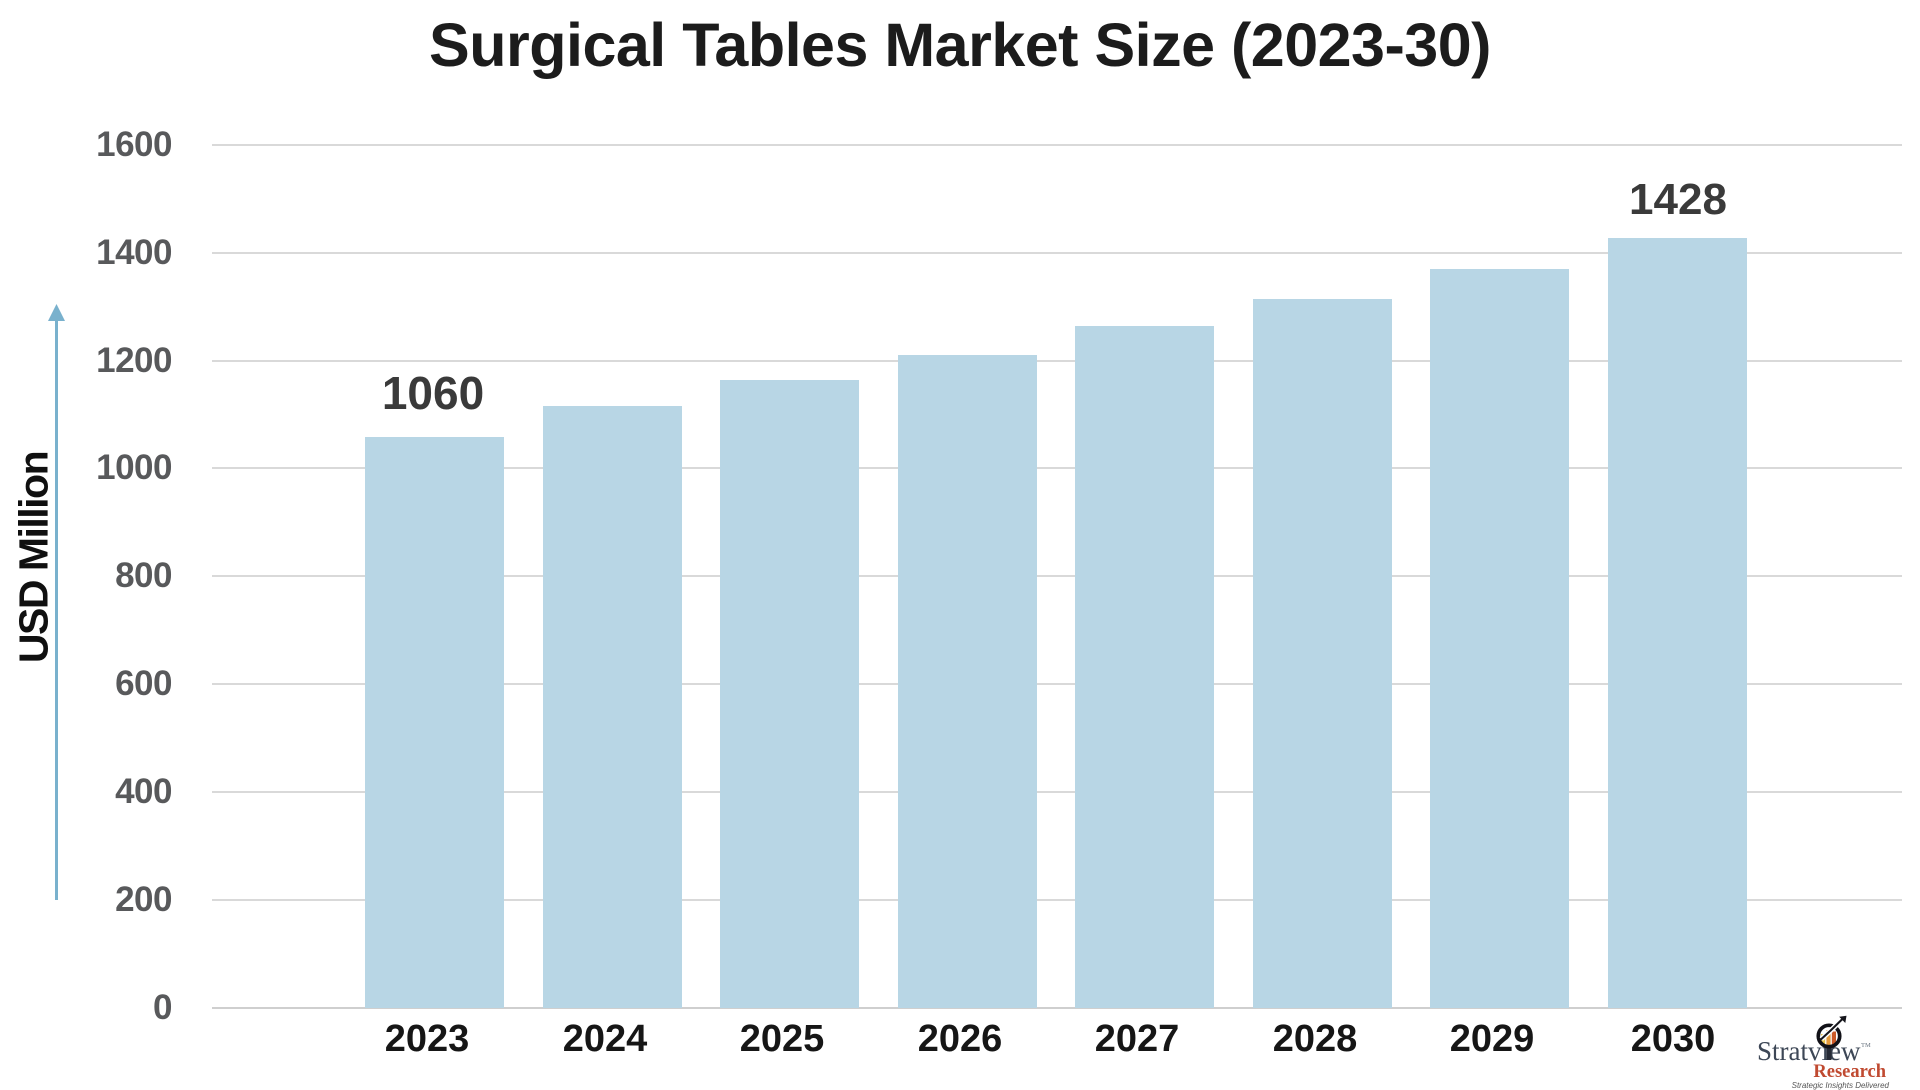 The width and height of the screenshot is (1920, 1090). I want to click on svg-text: Stratvıew, so click(1809, 1051).